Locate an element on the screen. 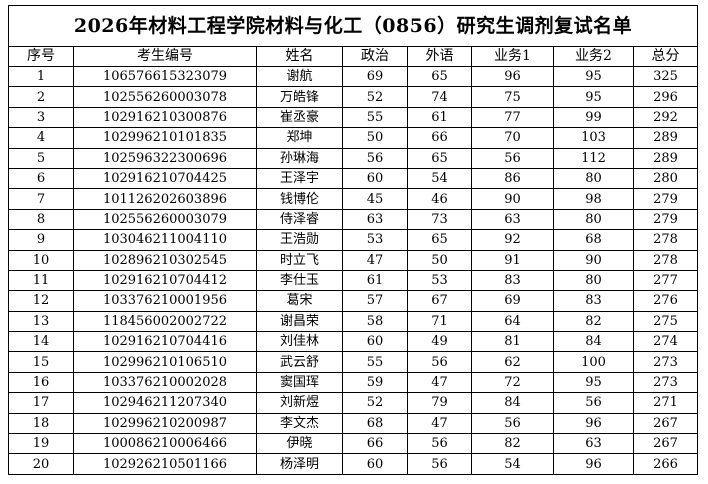 The height and width of the screenshot is (484, 708). col-subject-1-cell: 56 is located at coordinates (512, 423).